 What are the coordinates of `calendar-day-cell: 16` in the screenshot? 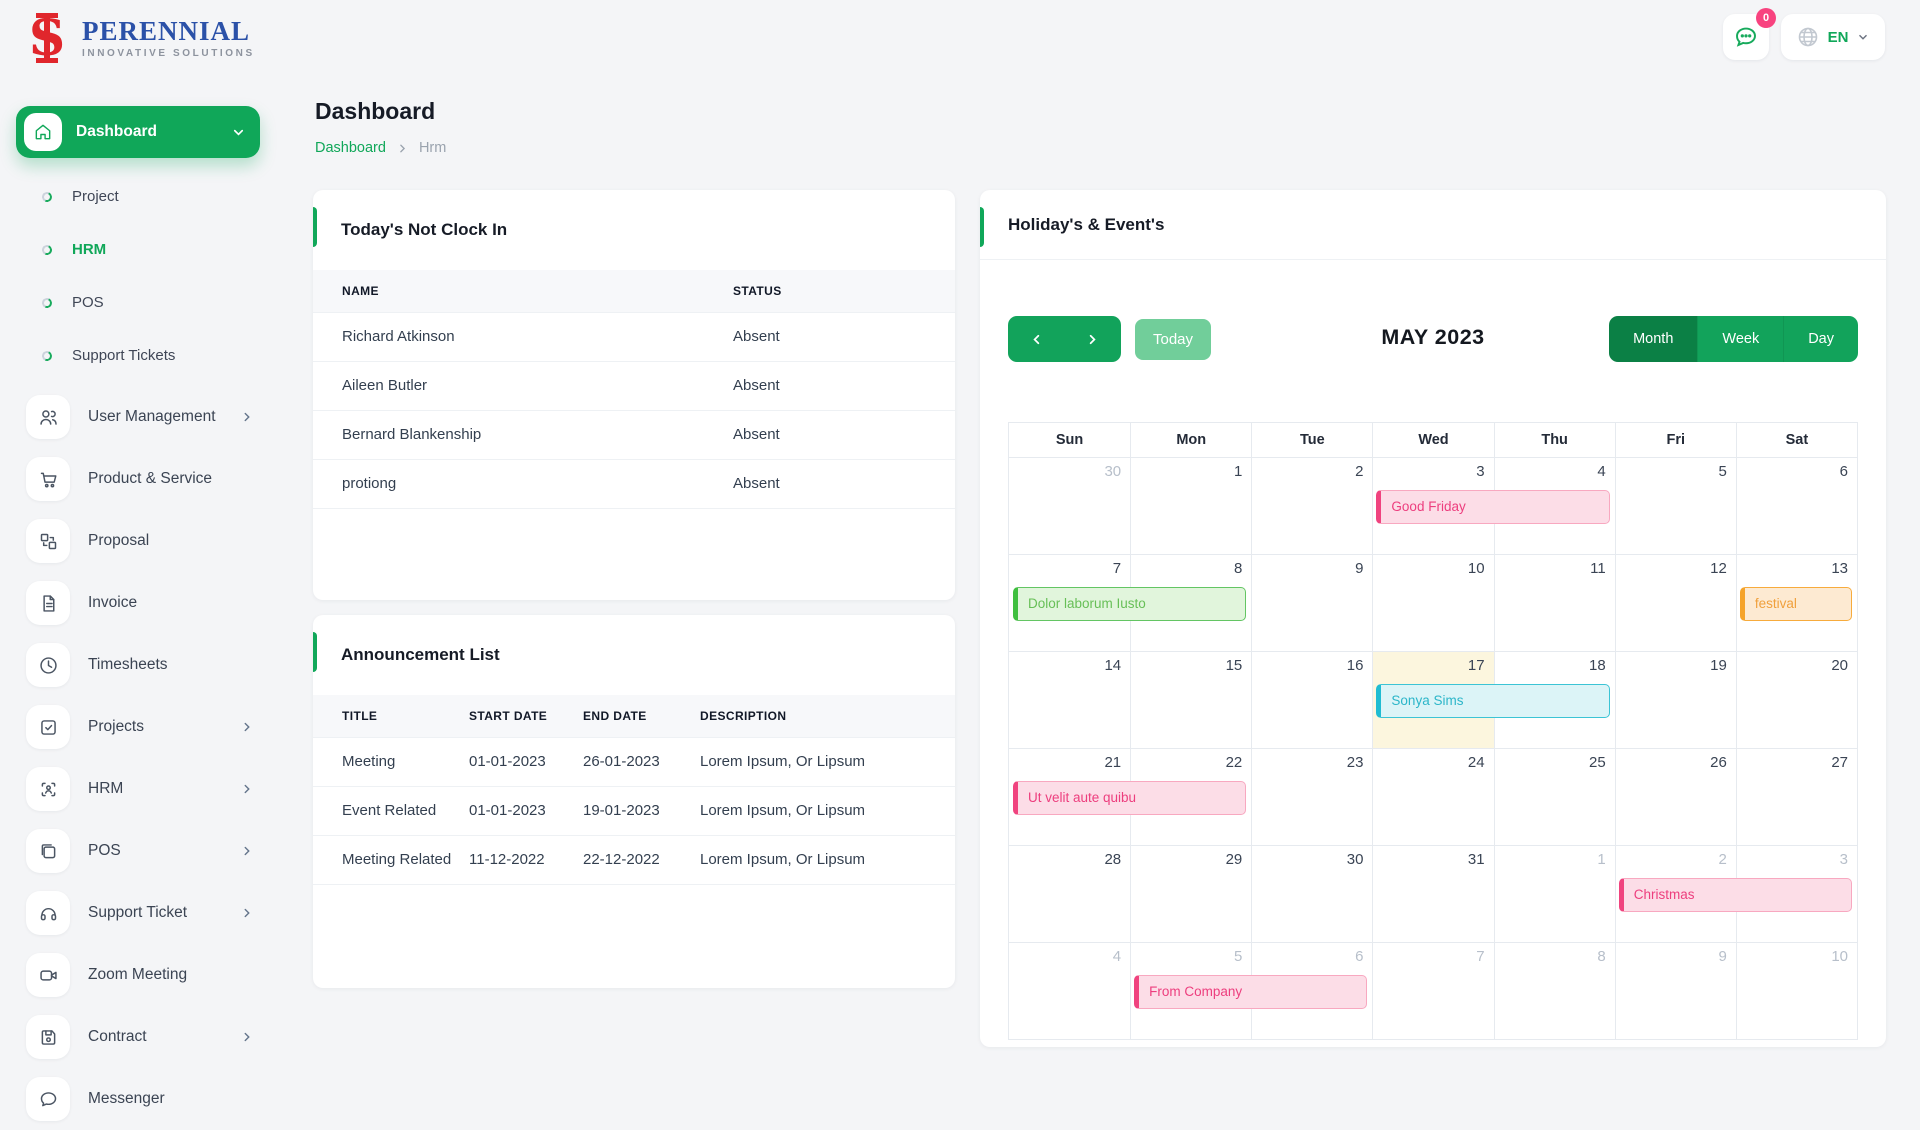 It's located at (1311, 700).